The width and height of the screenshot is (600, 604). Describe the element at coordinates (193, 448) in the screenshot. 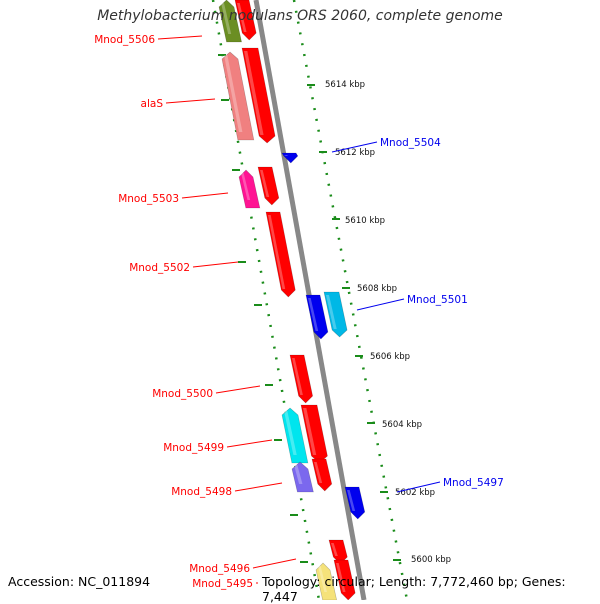

I see `gene-label: Mnod_5499` at that location.